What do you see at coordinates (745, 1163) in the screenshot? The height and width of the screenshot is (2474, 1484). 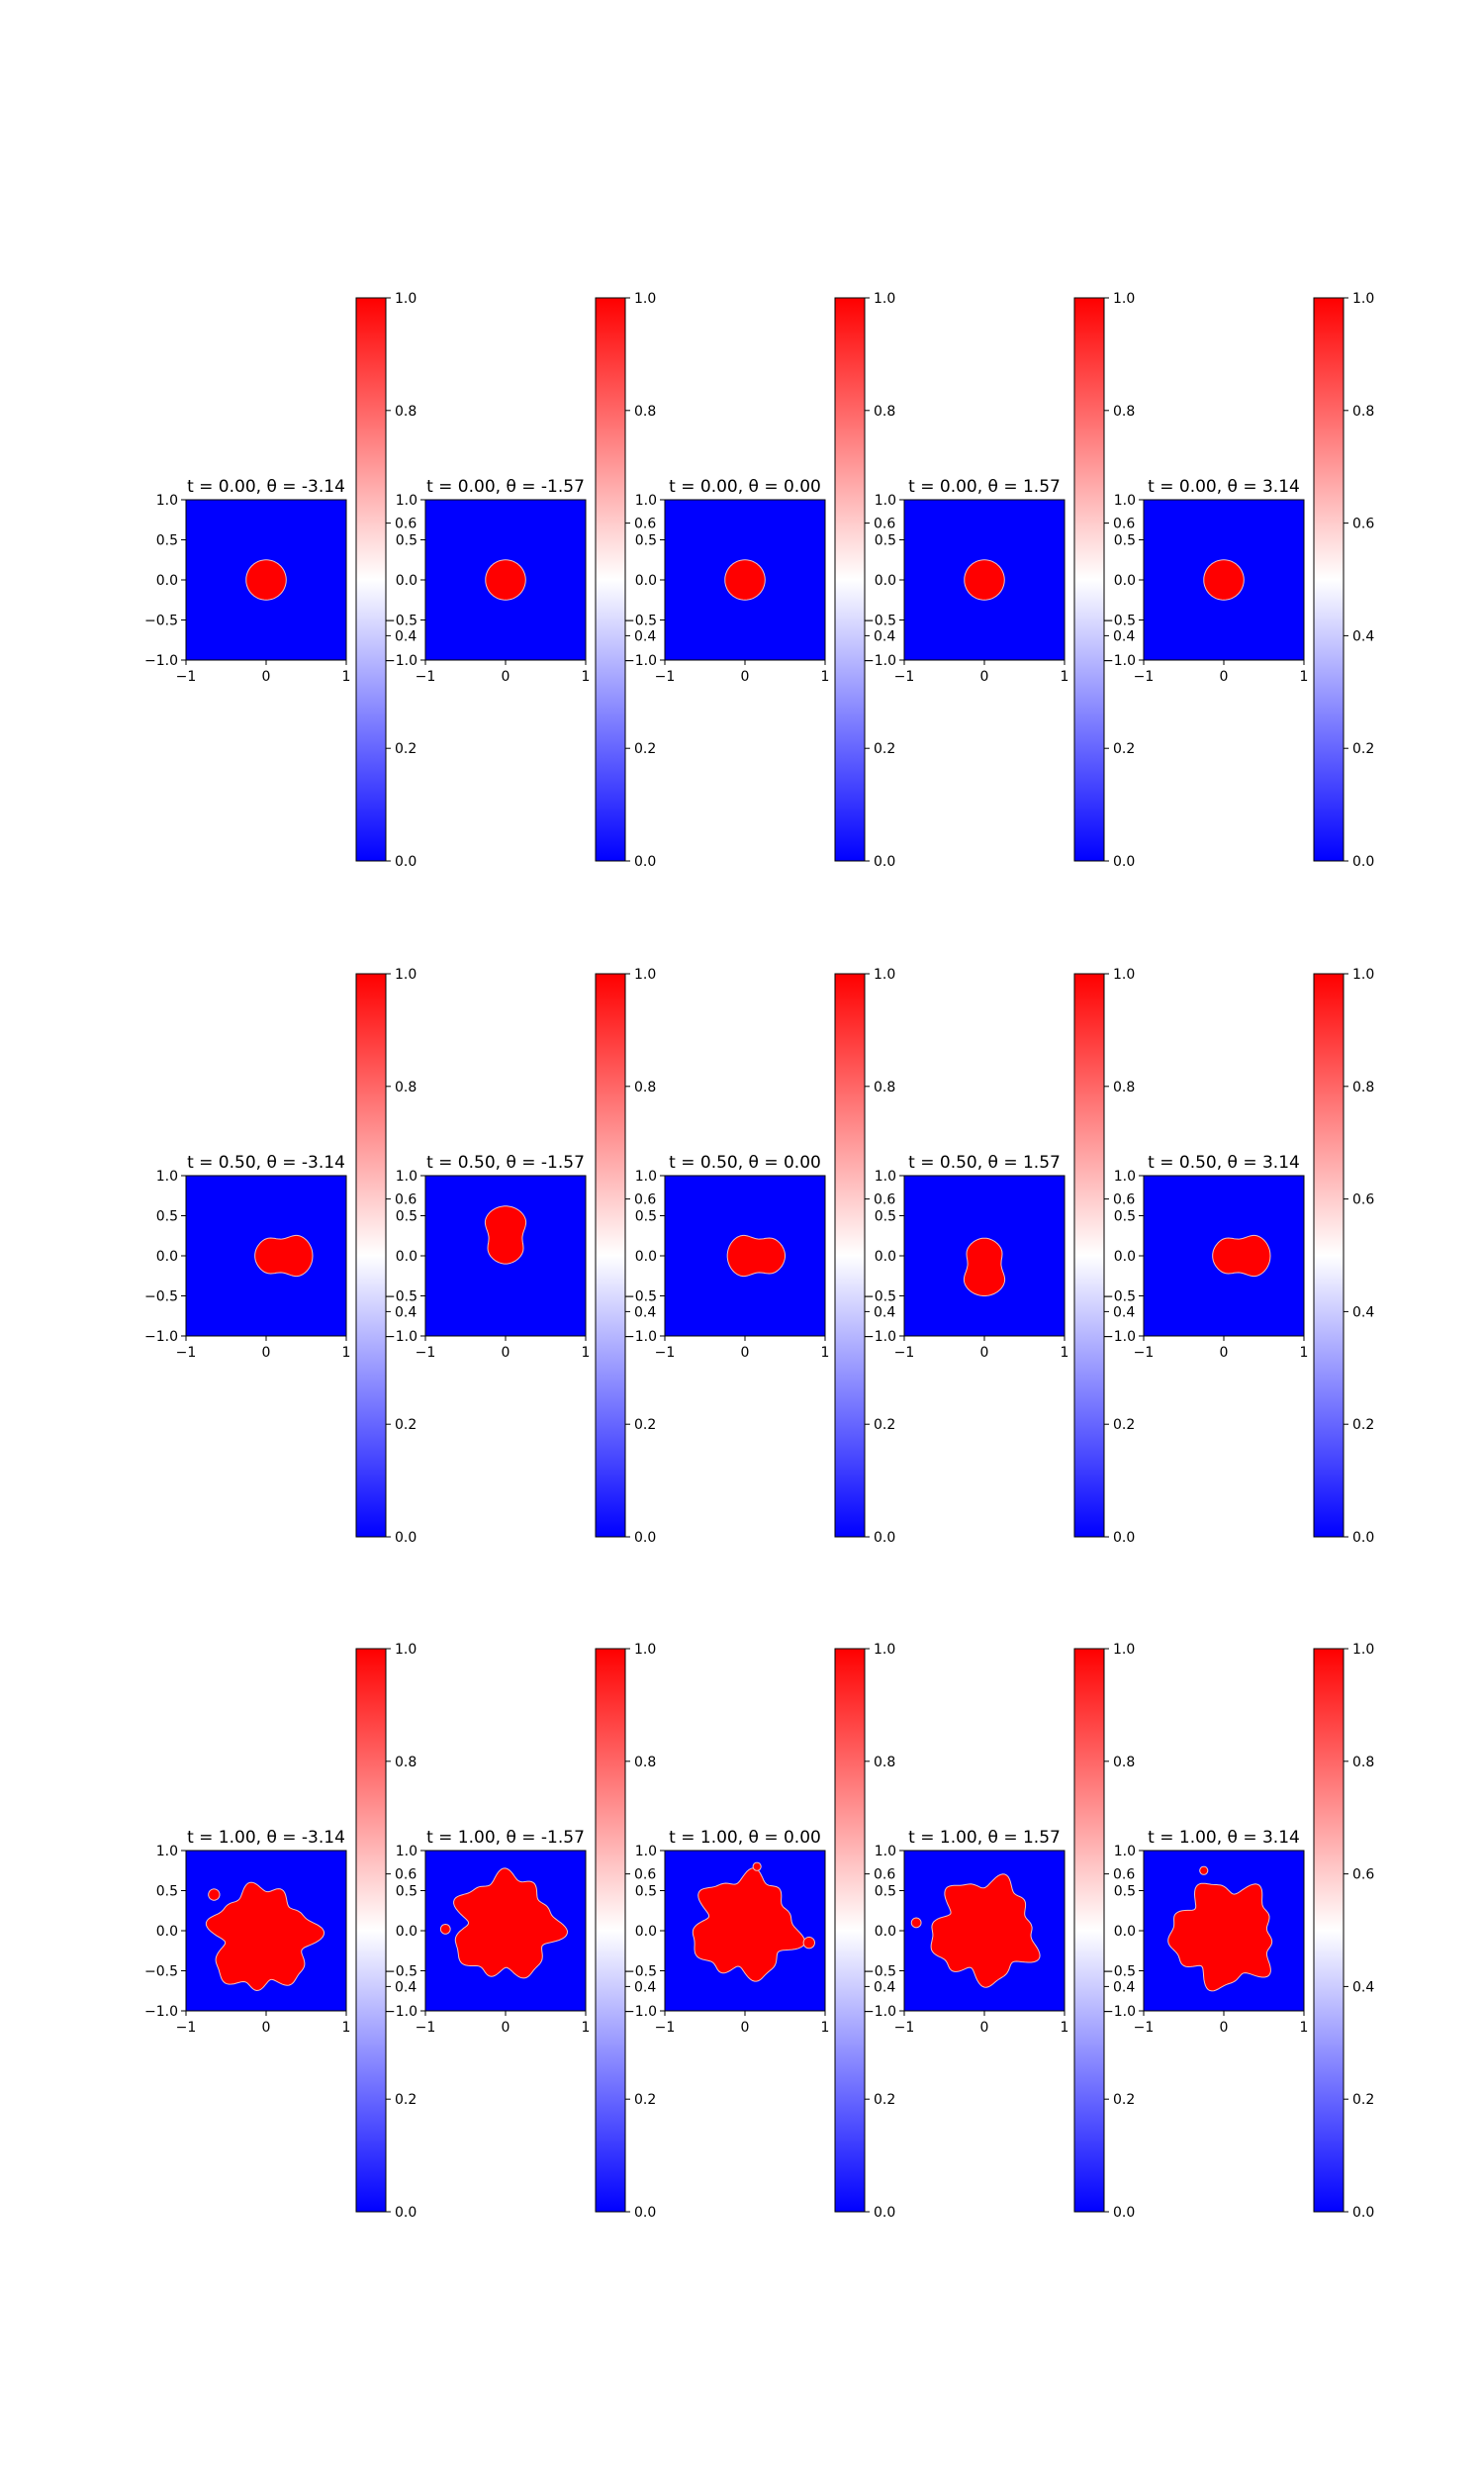 I see `panel-title: t = 0.50, θ = 0.00` at bounding box center [745, 1163].